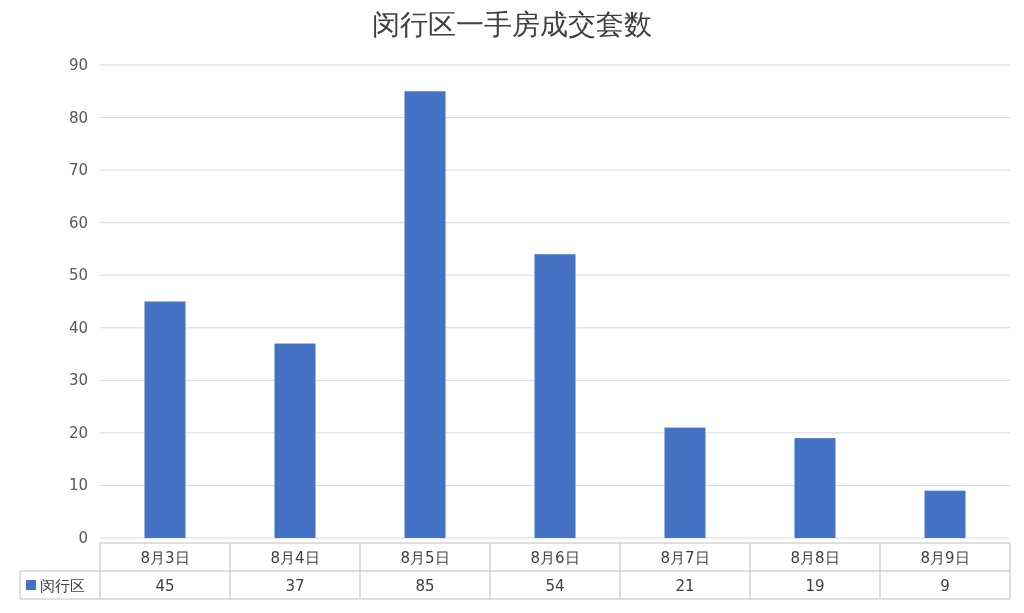 This screenshot has height=613, width=1024. What do you see at coordinates (685, 558) in the screenshot?
I see `x-tick-label: 8月7日` at bounding box center [685, 558].